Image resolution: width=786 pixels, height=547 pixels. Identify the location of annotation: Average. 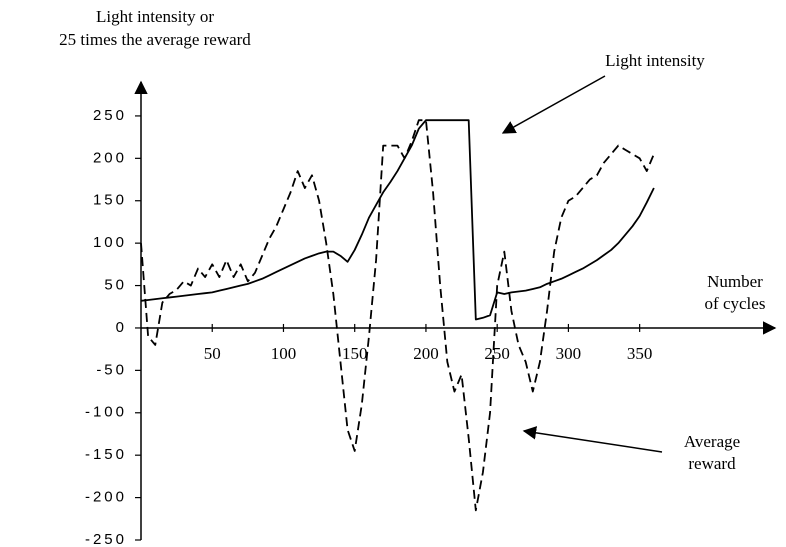
(712, 441).